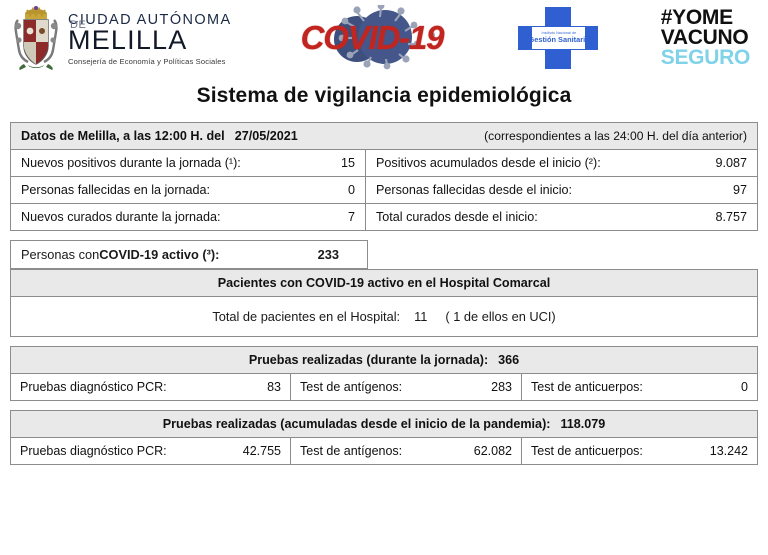  Describe the element at coordinates (274, 387) in the screenshot. I see `daily-pcr-value: 83` at that location.